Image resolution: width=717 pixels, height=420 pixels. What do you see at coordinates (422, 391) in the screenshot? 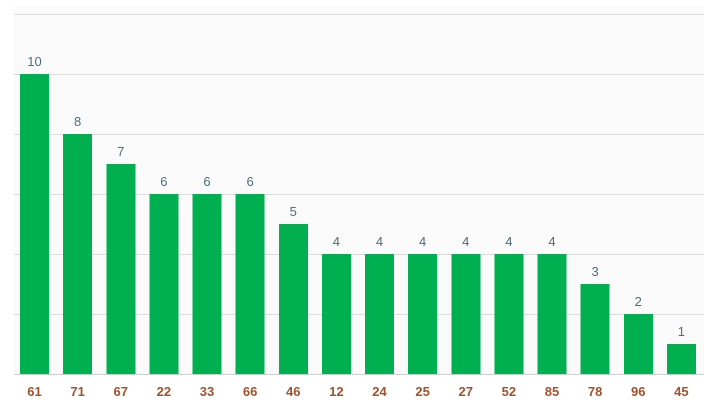
I see `x-tick-label-25: 25` at bounding box center [422, 391].